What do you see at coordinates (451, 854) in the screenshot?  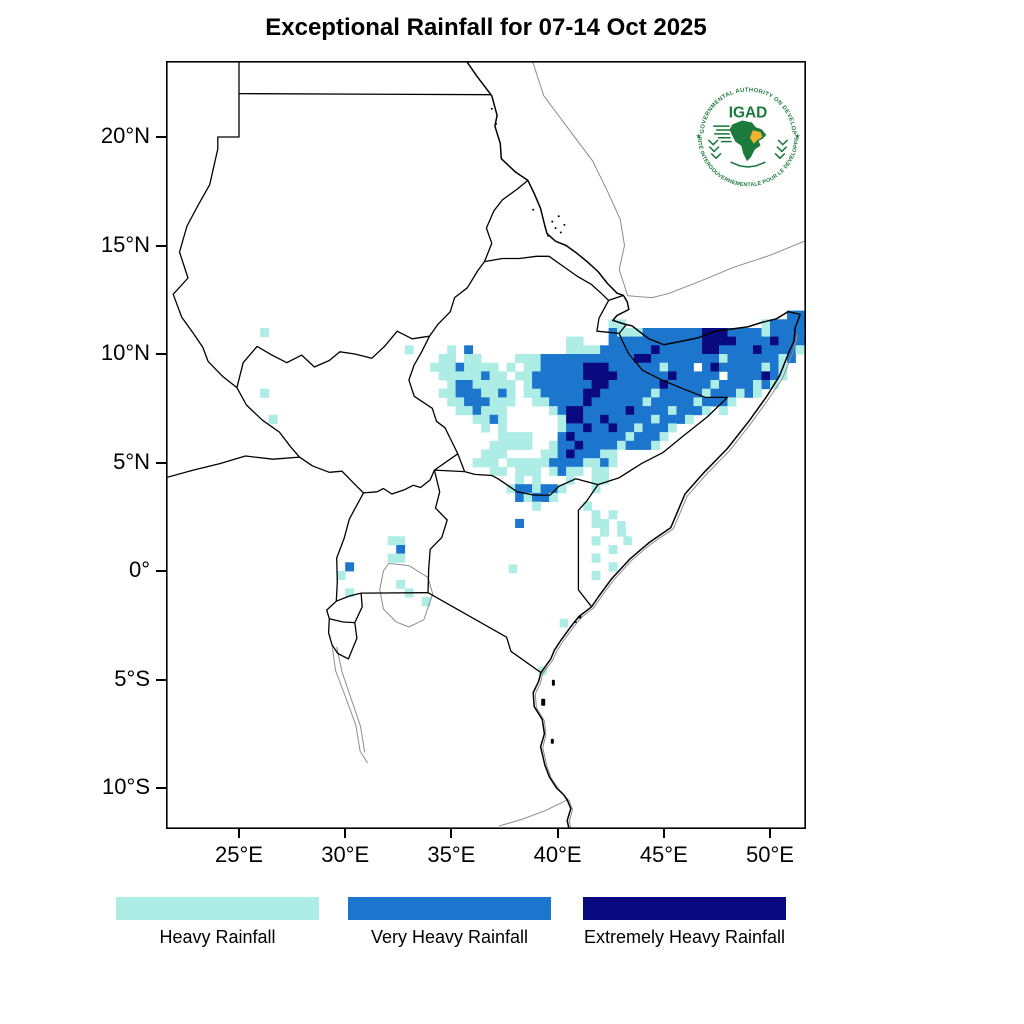 I see `x-tick-label: 35°E` at bounding box center [451, 854].